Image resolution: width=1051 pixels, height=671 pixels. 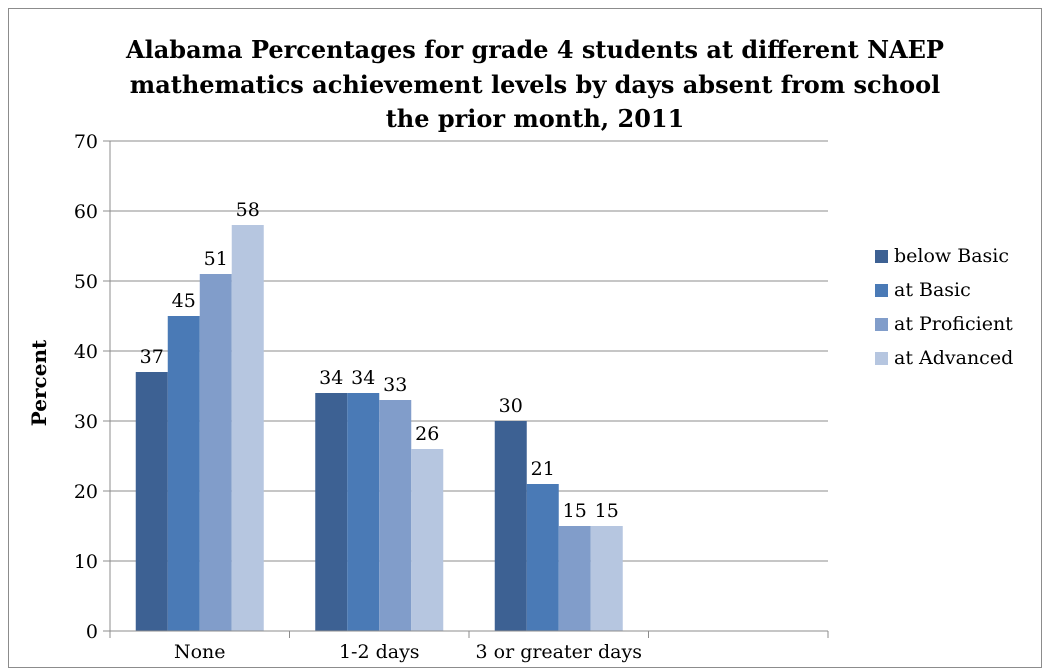 I want to click on legend-item: at Proficient, so click(x=944, y=324).